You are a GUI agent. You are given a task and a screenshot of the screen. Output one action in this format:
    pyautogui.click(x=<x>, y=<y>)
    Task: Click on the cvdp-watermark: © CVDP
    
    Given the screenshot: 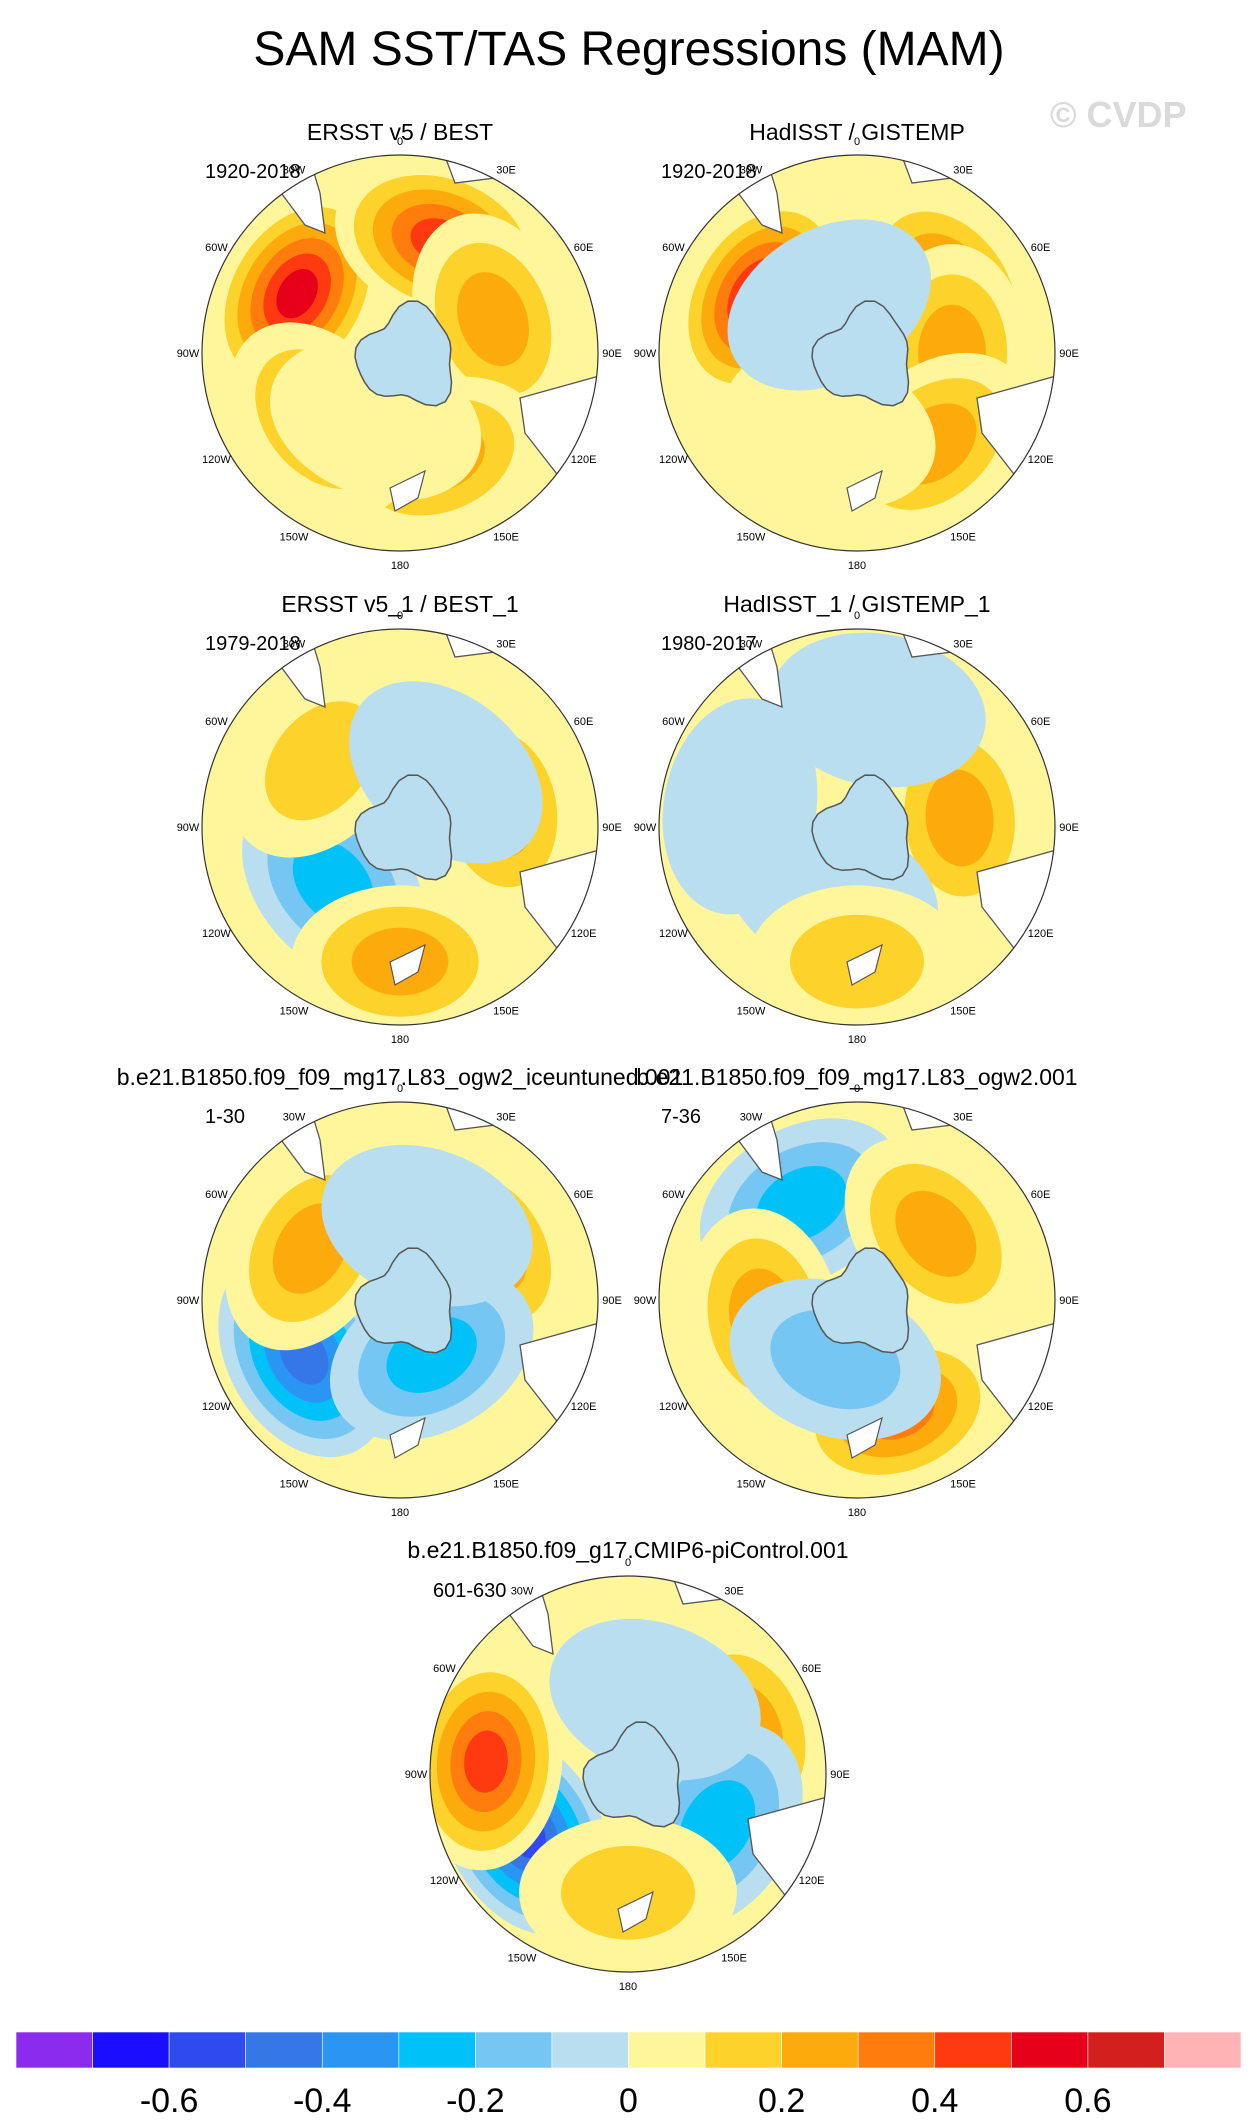 What is the action you would take?
    pyautogui.click(x=1118, y=114)
    